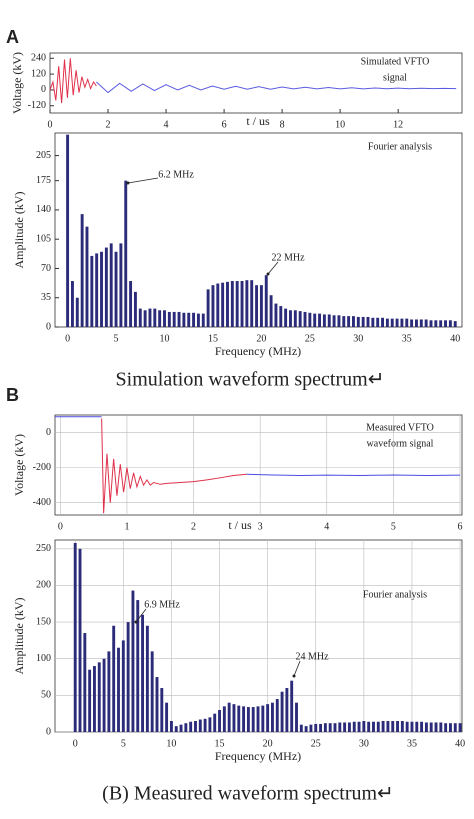  What do you see at coordinates (393, 526) in the screenshot?
I see `x-tick-label: 5` at bounding box center [393, 526].